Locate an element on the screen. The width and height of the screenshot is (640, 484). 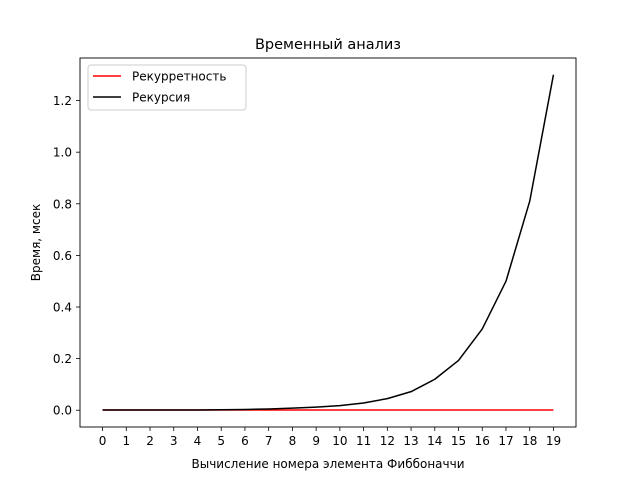
y-tick-label: 0.4 is located at coordinates (62, 308).